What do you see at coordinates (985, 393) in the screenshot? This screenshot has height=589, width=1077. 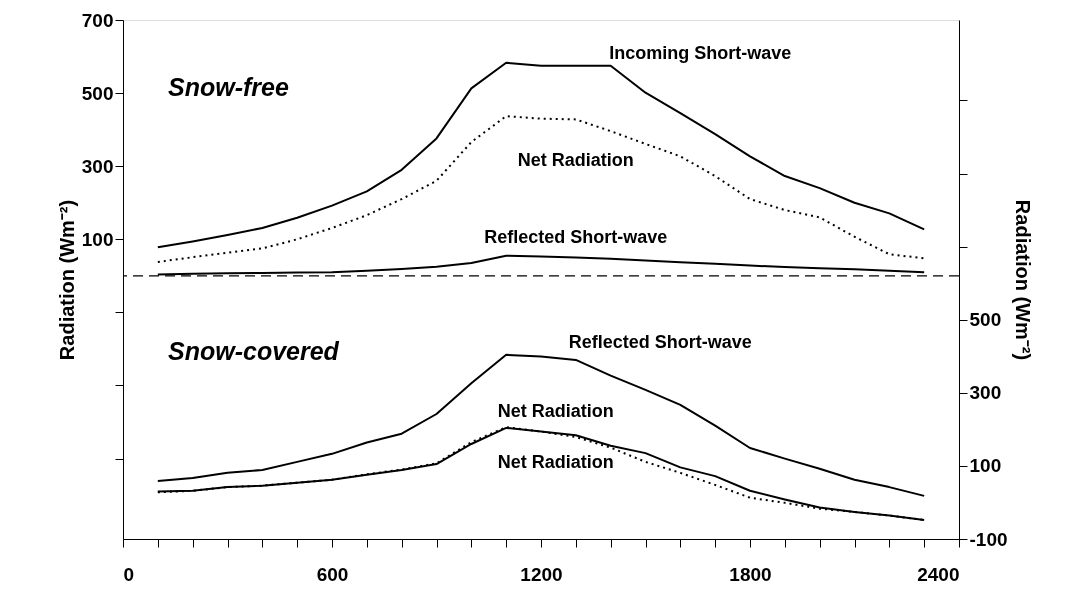 I see `y2-tick-label: 300` at bounding box center [985, 393].